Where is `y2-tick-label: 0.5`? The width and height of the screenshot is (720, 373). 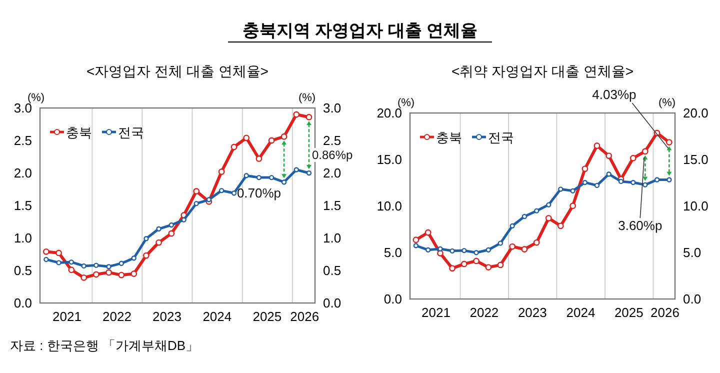 y2-tick-label: 0.5 is located at coordinates (332, 270).